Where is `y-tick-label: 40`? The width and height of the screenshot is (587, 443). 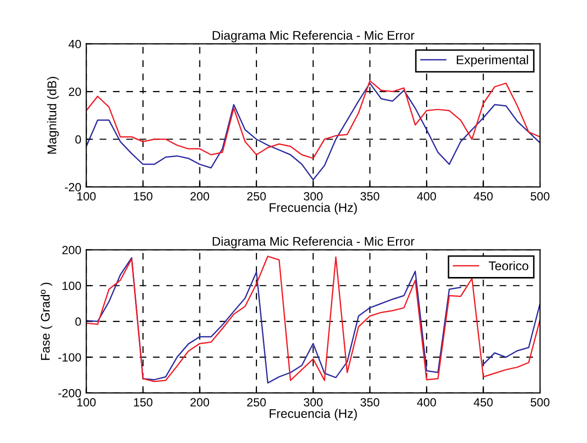 y-tick-label: 40 is located at coordinates (74, 44).